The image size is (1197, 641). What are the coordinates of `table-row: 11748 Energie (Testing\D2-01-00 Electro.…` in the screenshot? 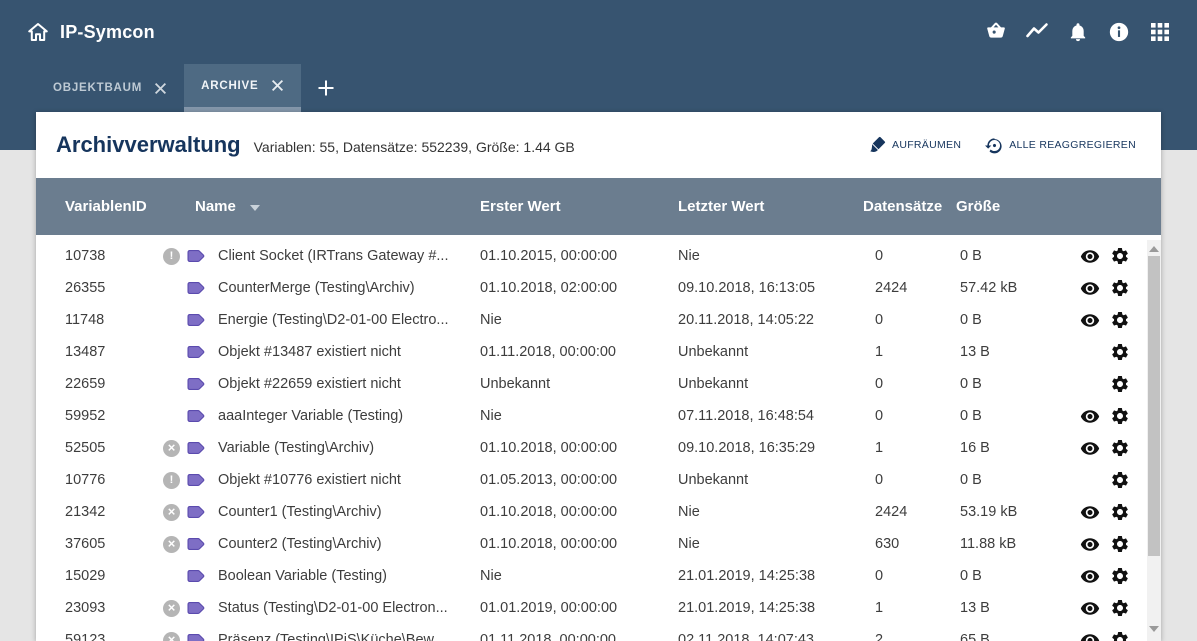 It's located at (598, 320).